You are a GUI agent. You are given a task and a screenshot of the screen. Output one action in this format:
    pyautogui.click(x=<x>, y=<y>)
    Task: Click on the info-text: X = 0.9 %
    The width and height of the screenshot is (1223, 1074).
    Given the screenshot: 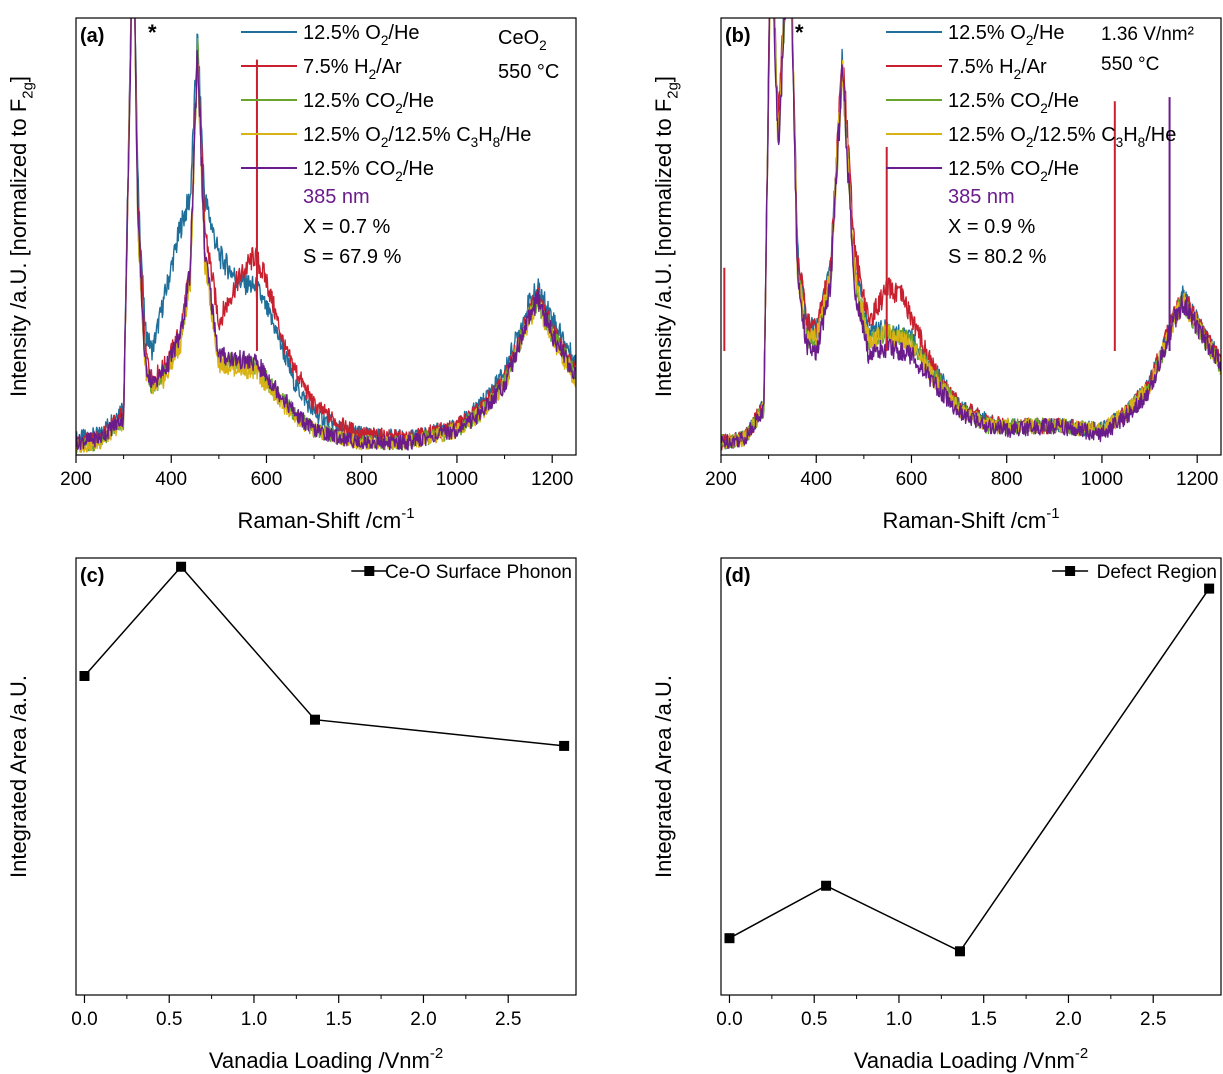 What is the action you would take?
    pyautogui.click(x=991, y=227)
    